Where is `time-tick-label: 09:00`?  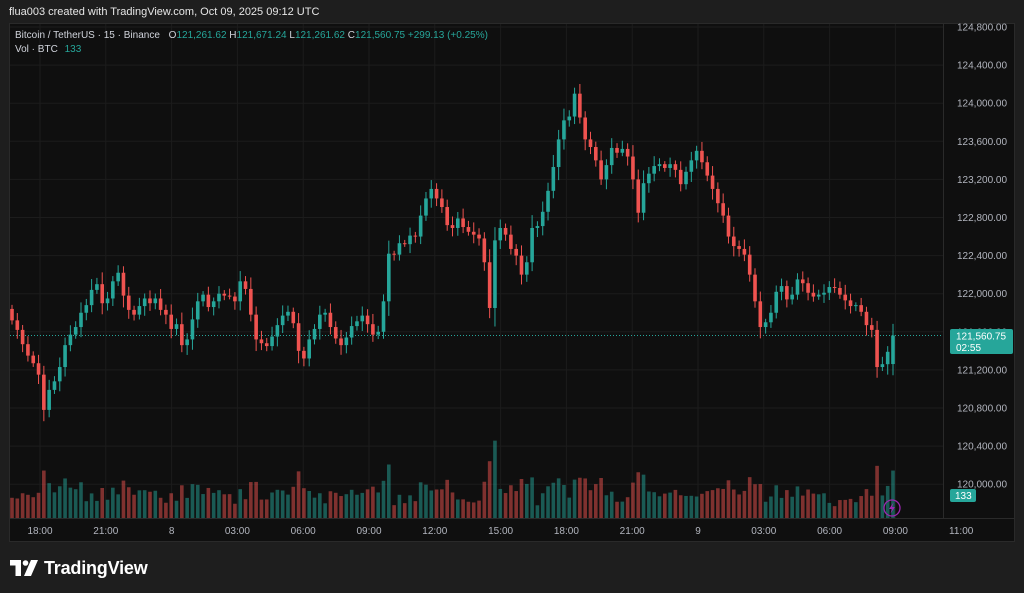
time-tick-label: 09:00 is located at coordinates (895, 531).